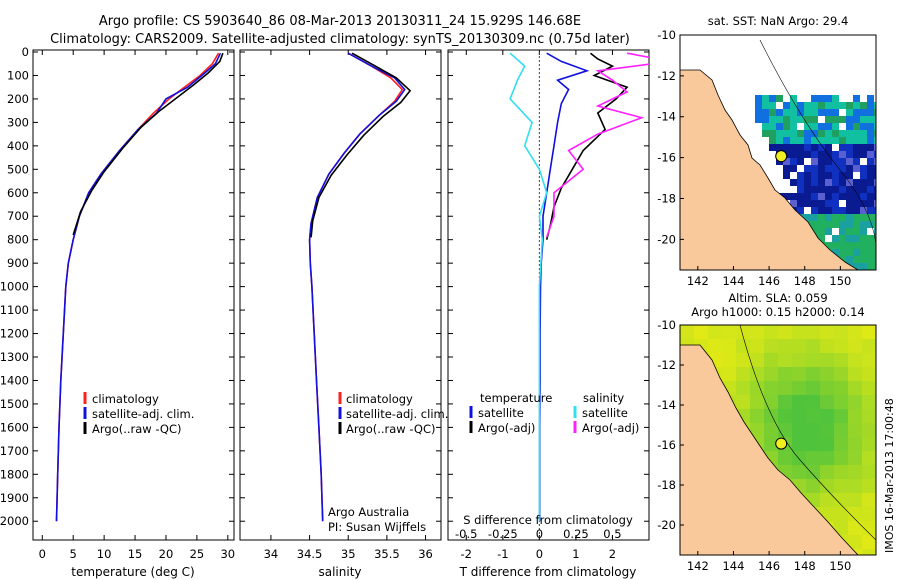 The width and height of the screenshot is (900, 580). What do you see at coordinates (356, 287) in the screenshot?
I see `series-line-climatology` at bounding box center [356, 287].